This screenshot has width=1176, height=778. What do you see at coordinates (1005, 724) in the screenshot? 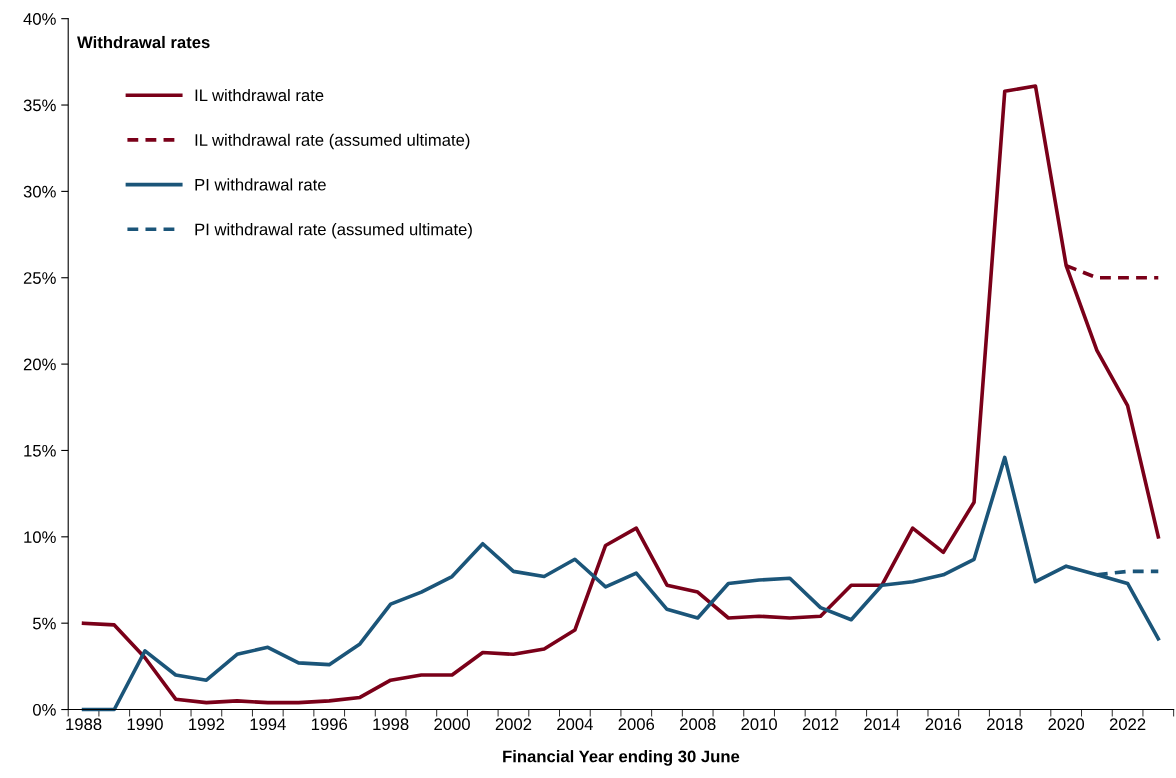
I see `x-tick-label: 2018` at bounding box center [1005, 724].